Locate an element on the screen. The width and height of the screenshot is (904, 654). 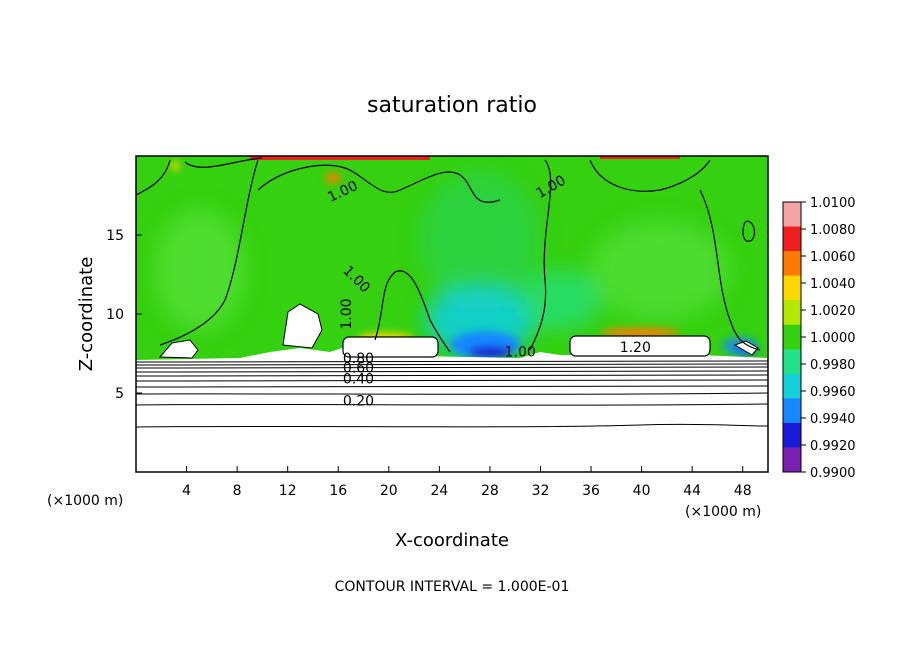
contour-1-00-right is located at coordinates (645, 255).